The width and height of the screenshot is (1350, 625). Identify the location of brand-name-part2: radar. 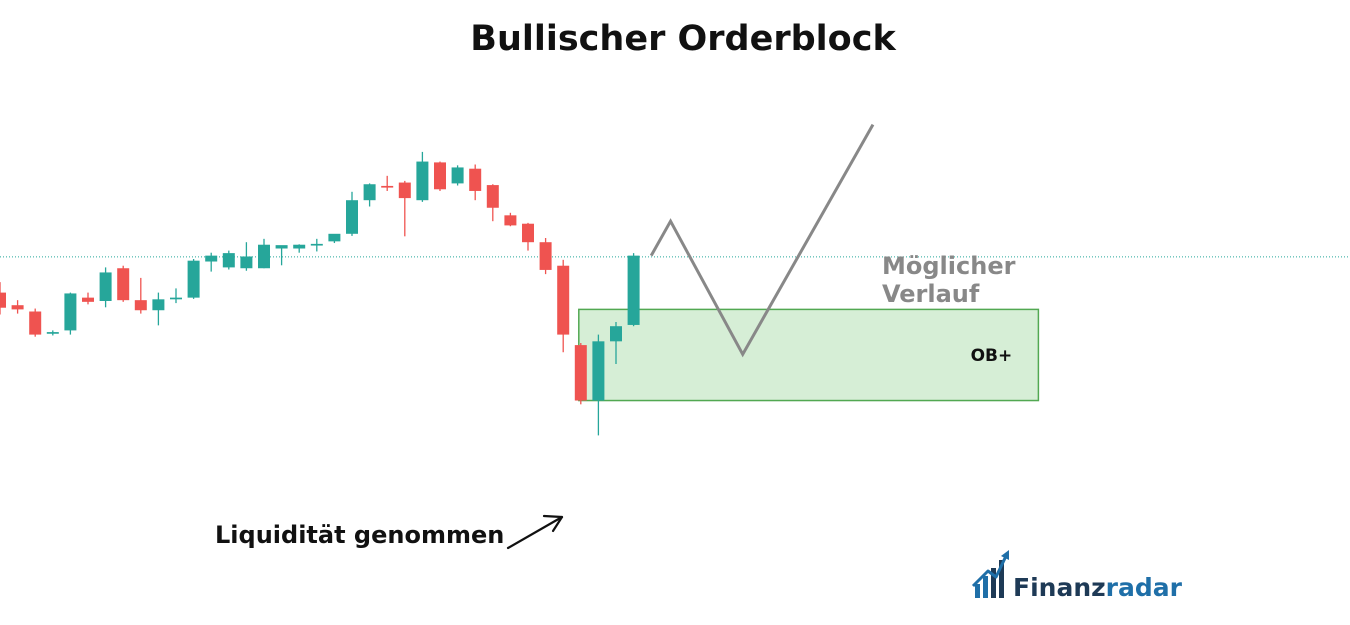
(1144, 587).